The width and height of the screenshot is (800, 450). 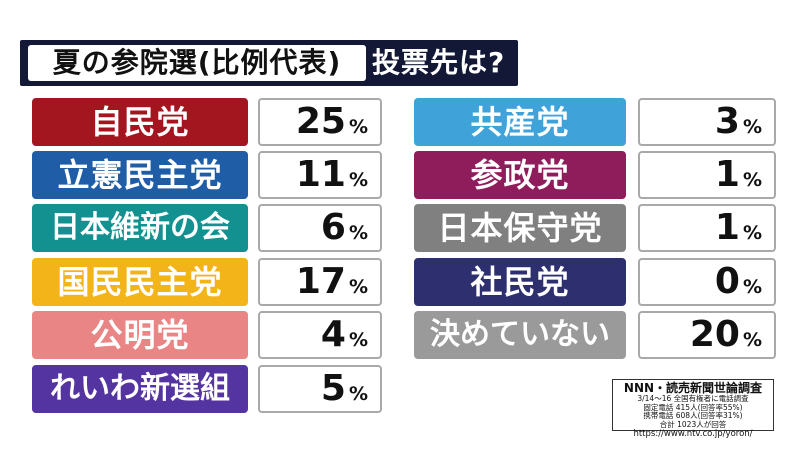 What do you see at coordinates (693, 415) in the screenshot?
I see `source-line-3: 携帯電話 608人(回答率31%)` at bounding box center [693, 415].